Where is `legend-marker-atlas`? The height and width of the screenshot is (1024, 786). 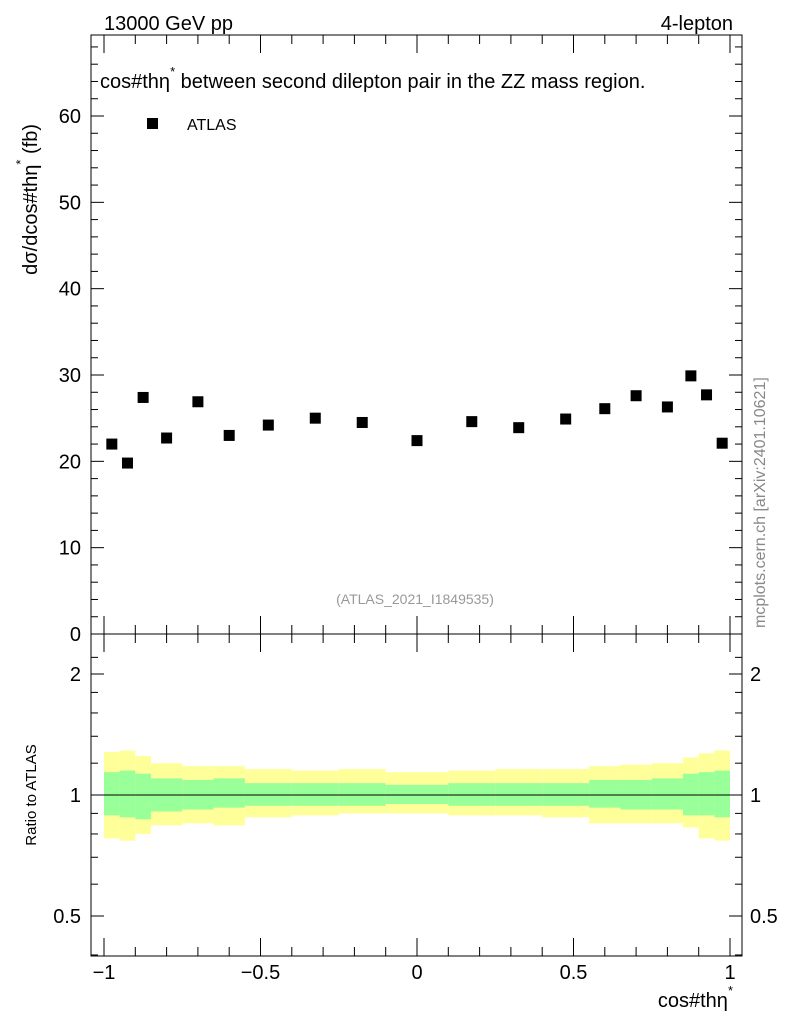
legend-marker-atlas is located at coordinates (152, 123).